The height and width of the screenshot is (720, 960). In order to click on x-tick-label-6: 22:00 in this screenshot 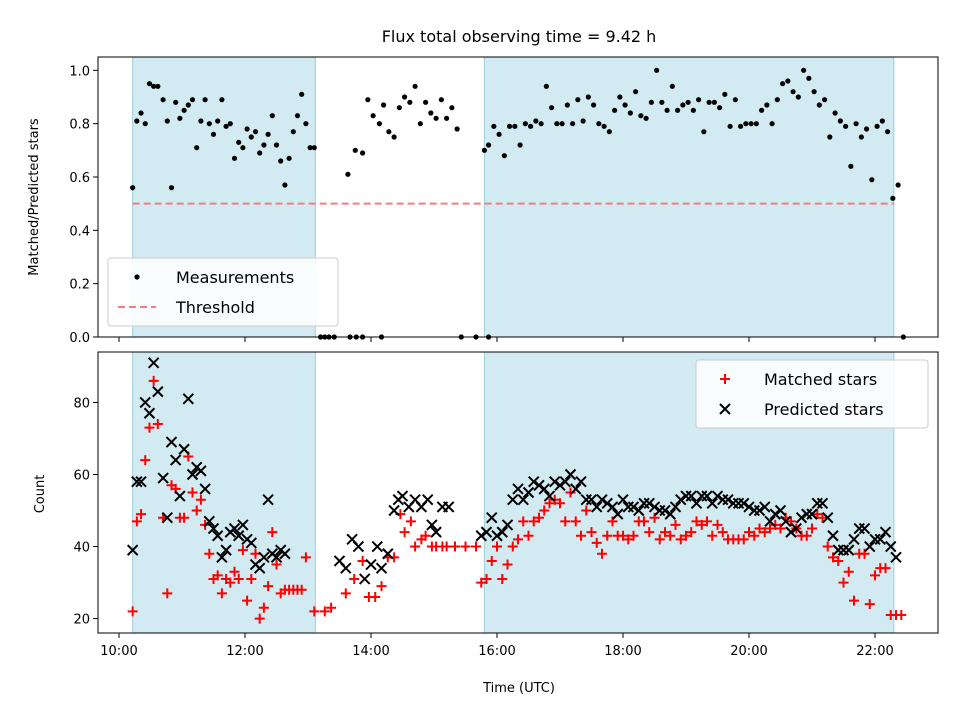, I will do `click(874, 651)`.